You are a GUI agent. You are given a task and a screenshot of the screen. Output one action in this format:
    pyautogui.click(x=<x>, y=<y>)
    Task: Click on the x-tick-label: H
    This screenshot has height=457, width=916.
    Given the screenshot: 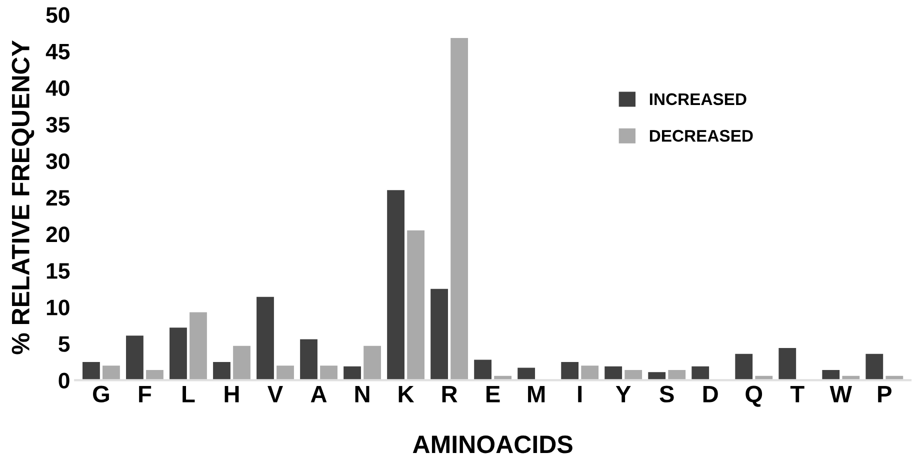 What is the action you would take?
    pyautogui.click(x=231, y=394)
    